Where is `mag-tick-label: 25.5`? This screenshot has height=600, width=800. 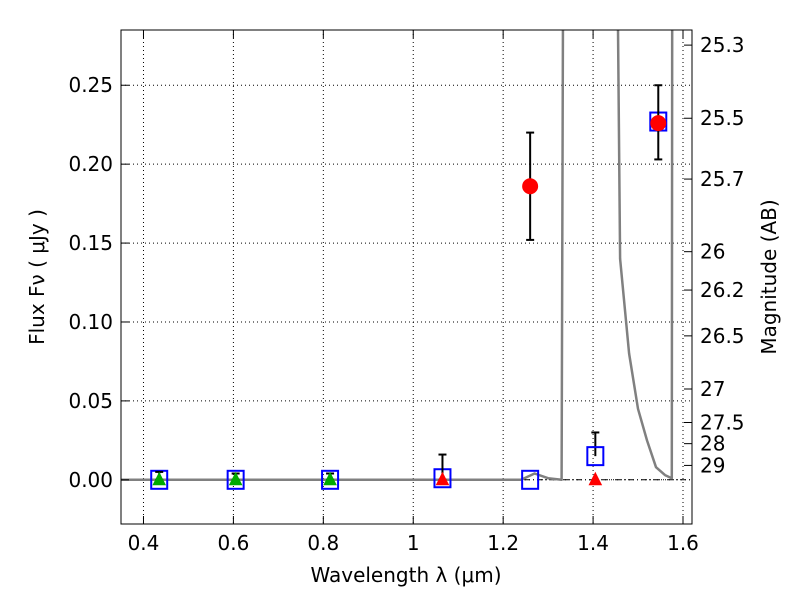
mag-tick-label: 25.5 is located at coordinates (722, 118).